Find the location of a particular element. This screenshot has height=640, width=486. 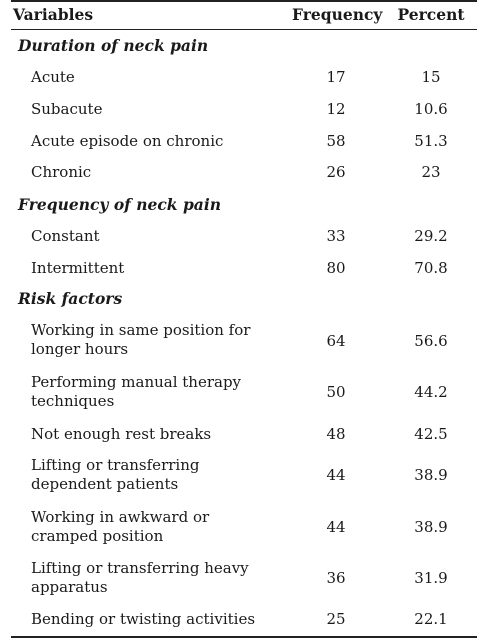

row-percent: 56.6 is located at coordinates (431, 341).